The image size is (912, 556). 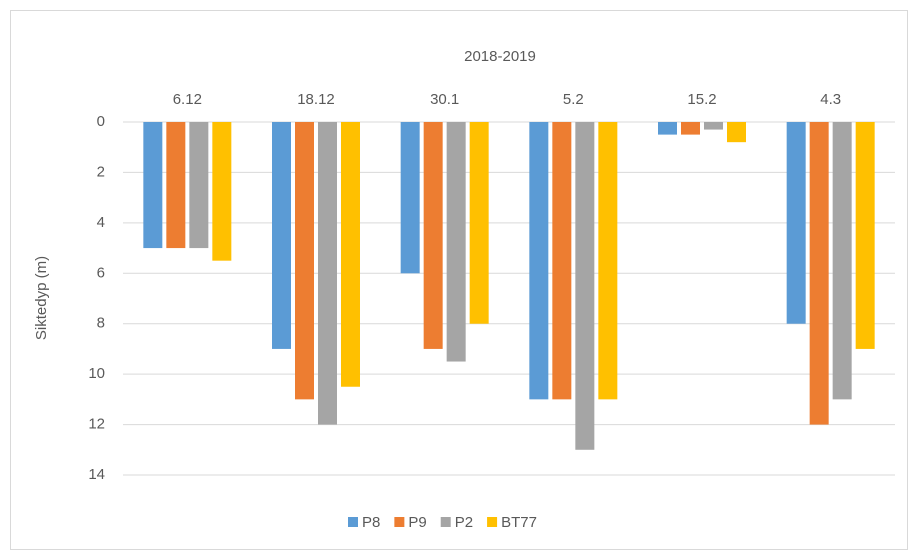 I want to click on y-axis-label: Siktedyp (m), so click(x=41, y=298).